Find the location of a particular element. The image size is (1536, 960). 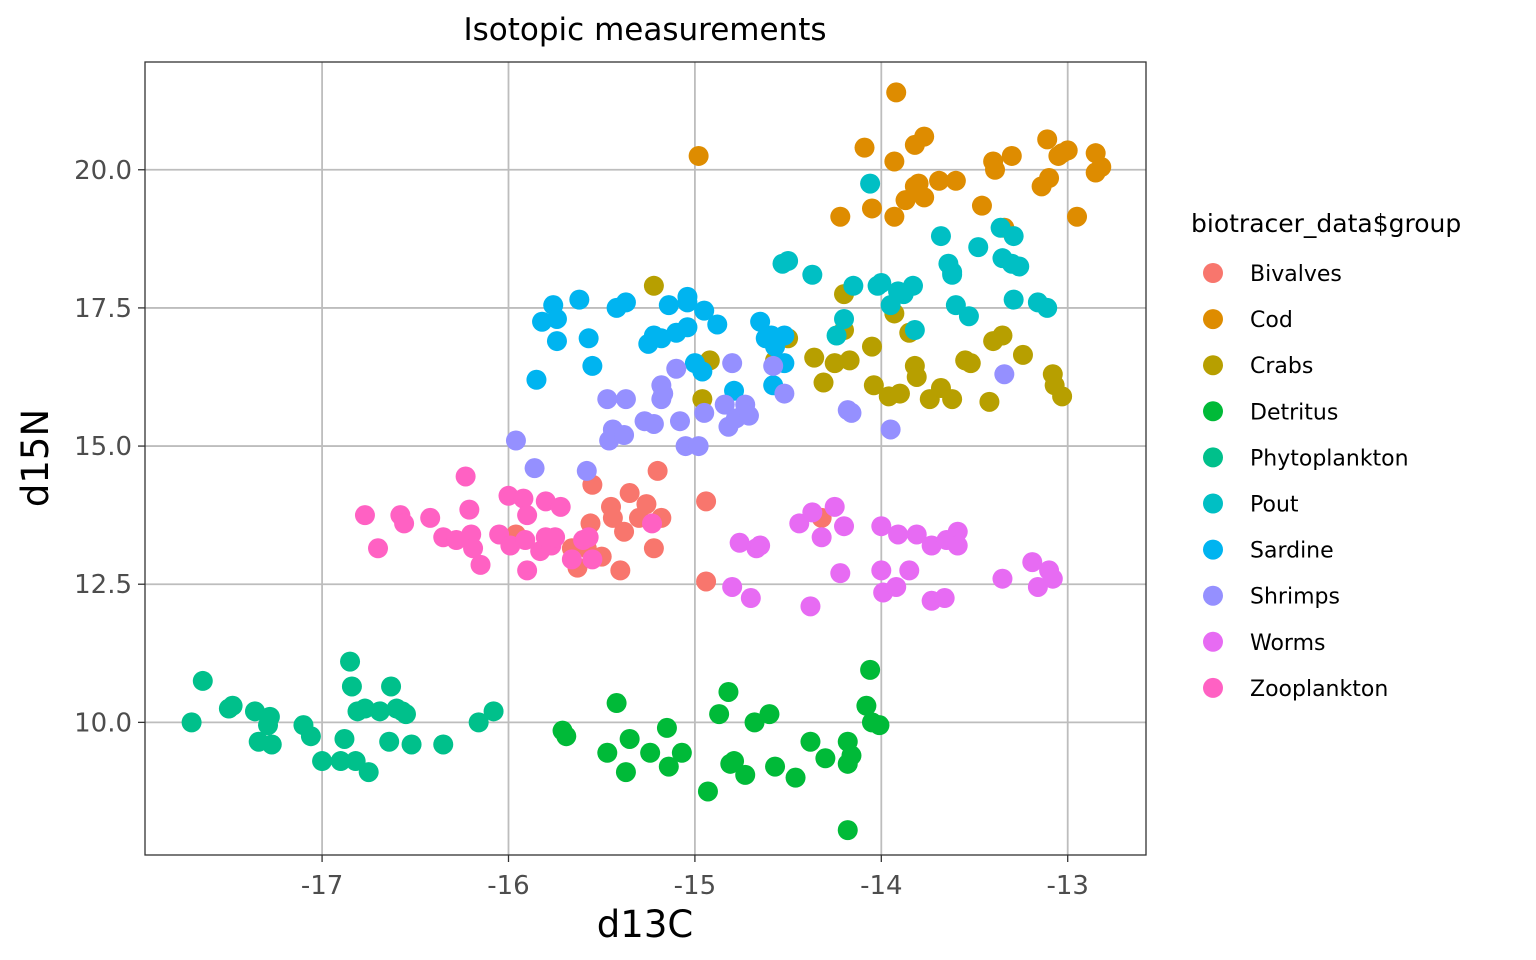

legend-label: Sardine is located at coordinates (1292, 551).